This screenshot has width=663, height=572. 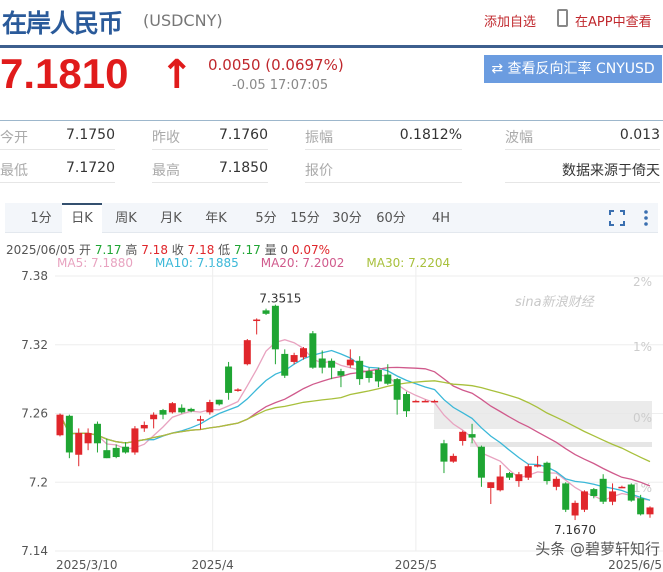 What do you see at coordinates (347, 218) in the screenshot?
I see `tab-7: 30分` at bounding box center [347, 218].